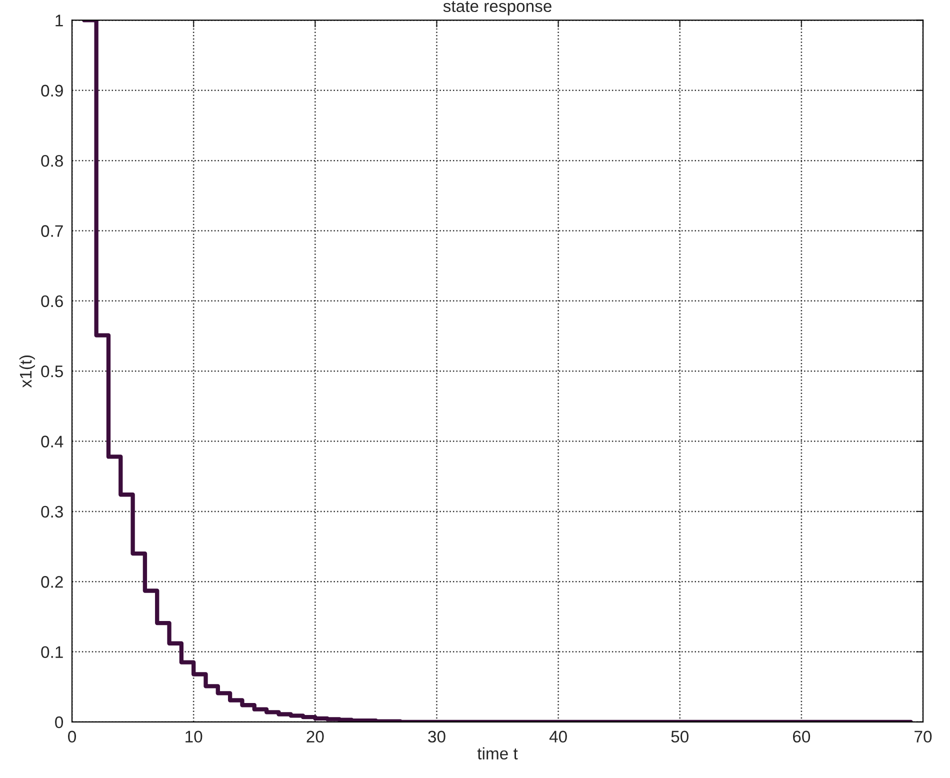 The height and width of the screenshot is (778, 950). What do you see at coordinates (497, 753) in the screenshot?
I see `x-axis-title: time t` at bounding box center [497, 753].